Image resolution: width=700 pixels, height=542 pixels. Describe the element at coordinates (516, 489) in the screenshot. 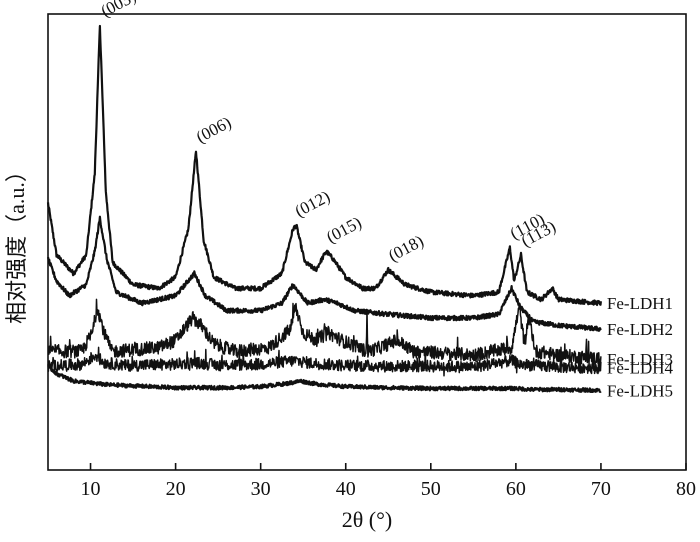

I see `x-tick-label: 60` at that location.